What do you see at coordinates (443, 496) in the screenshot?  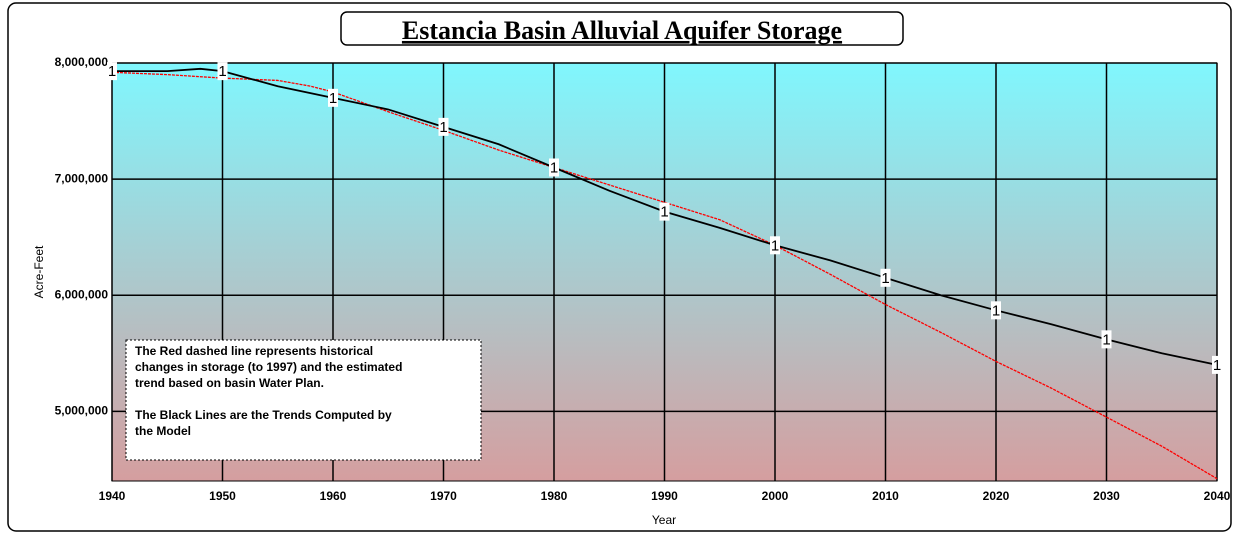 I see `x-tick-label: 1970` at bounding box center [443, 496].